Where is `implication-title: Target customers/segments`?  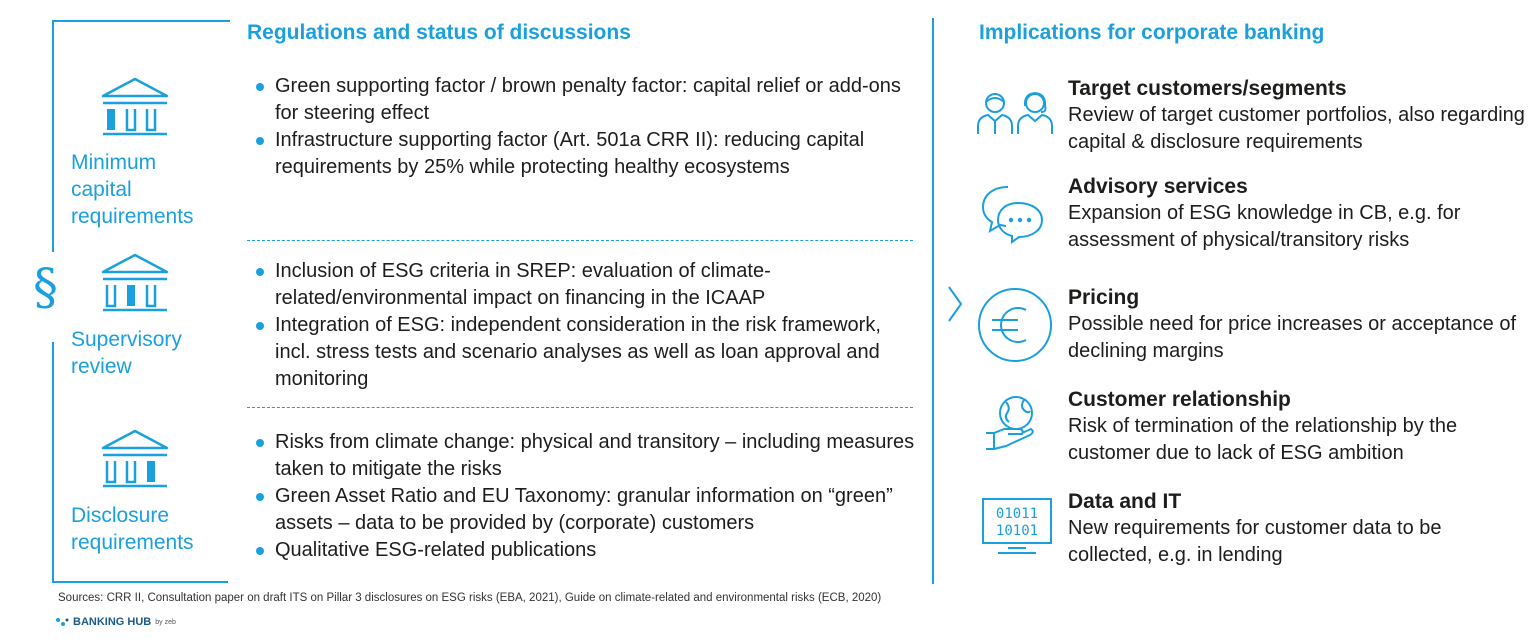
implication-title: Target customers/segments is located at coordinates (1207, 88).